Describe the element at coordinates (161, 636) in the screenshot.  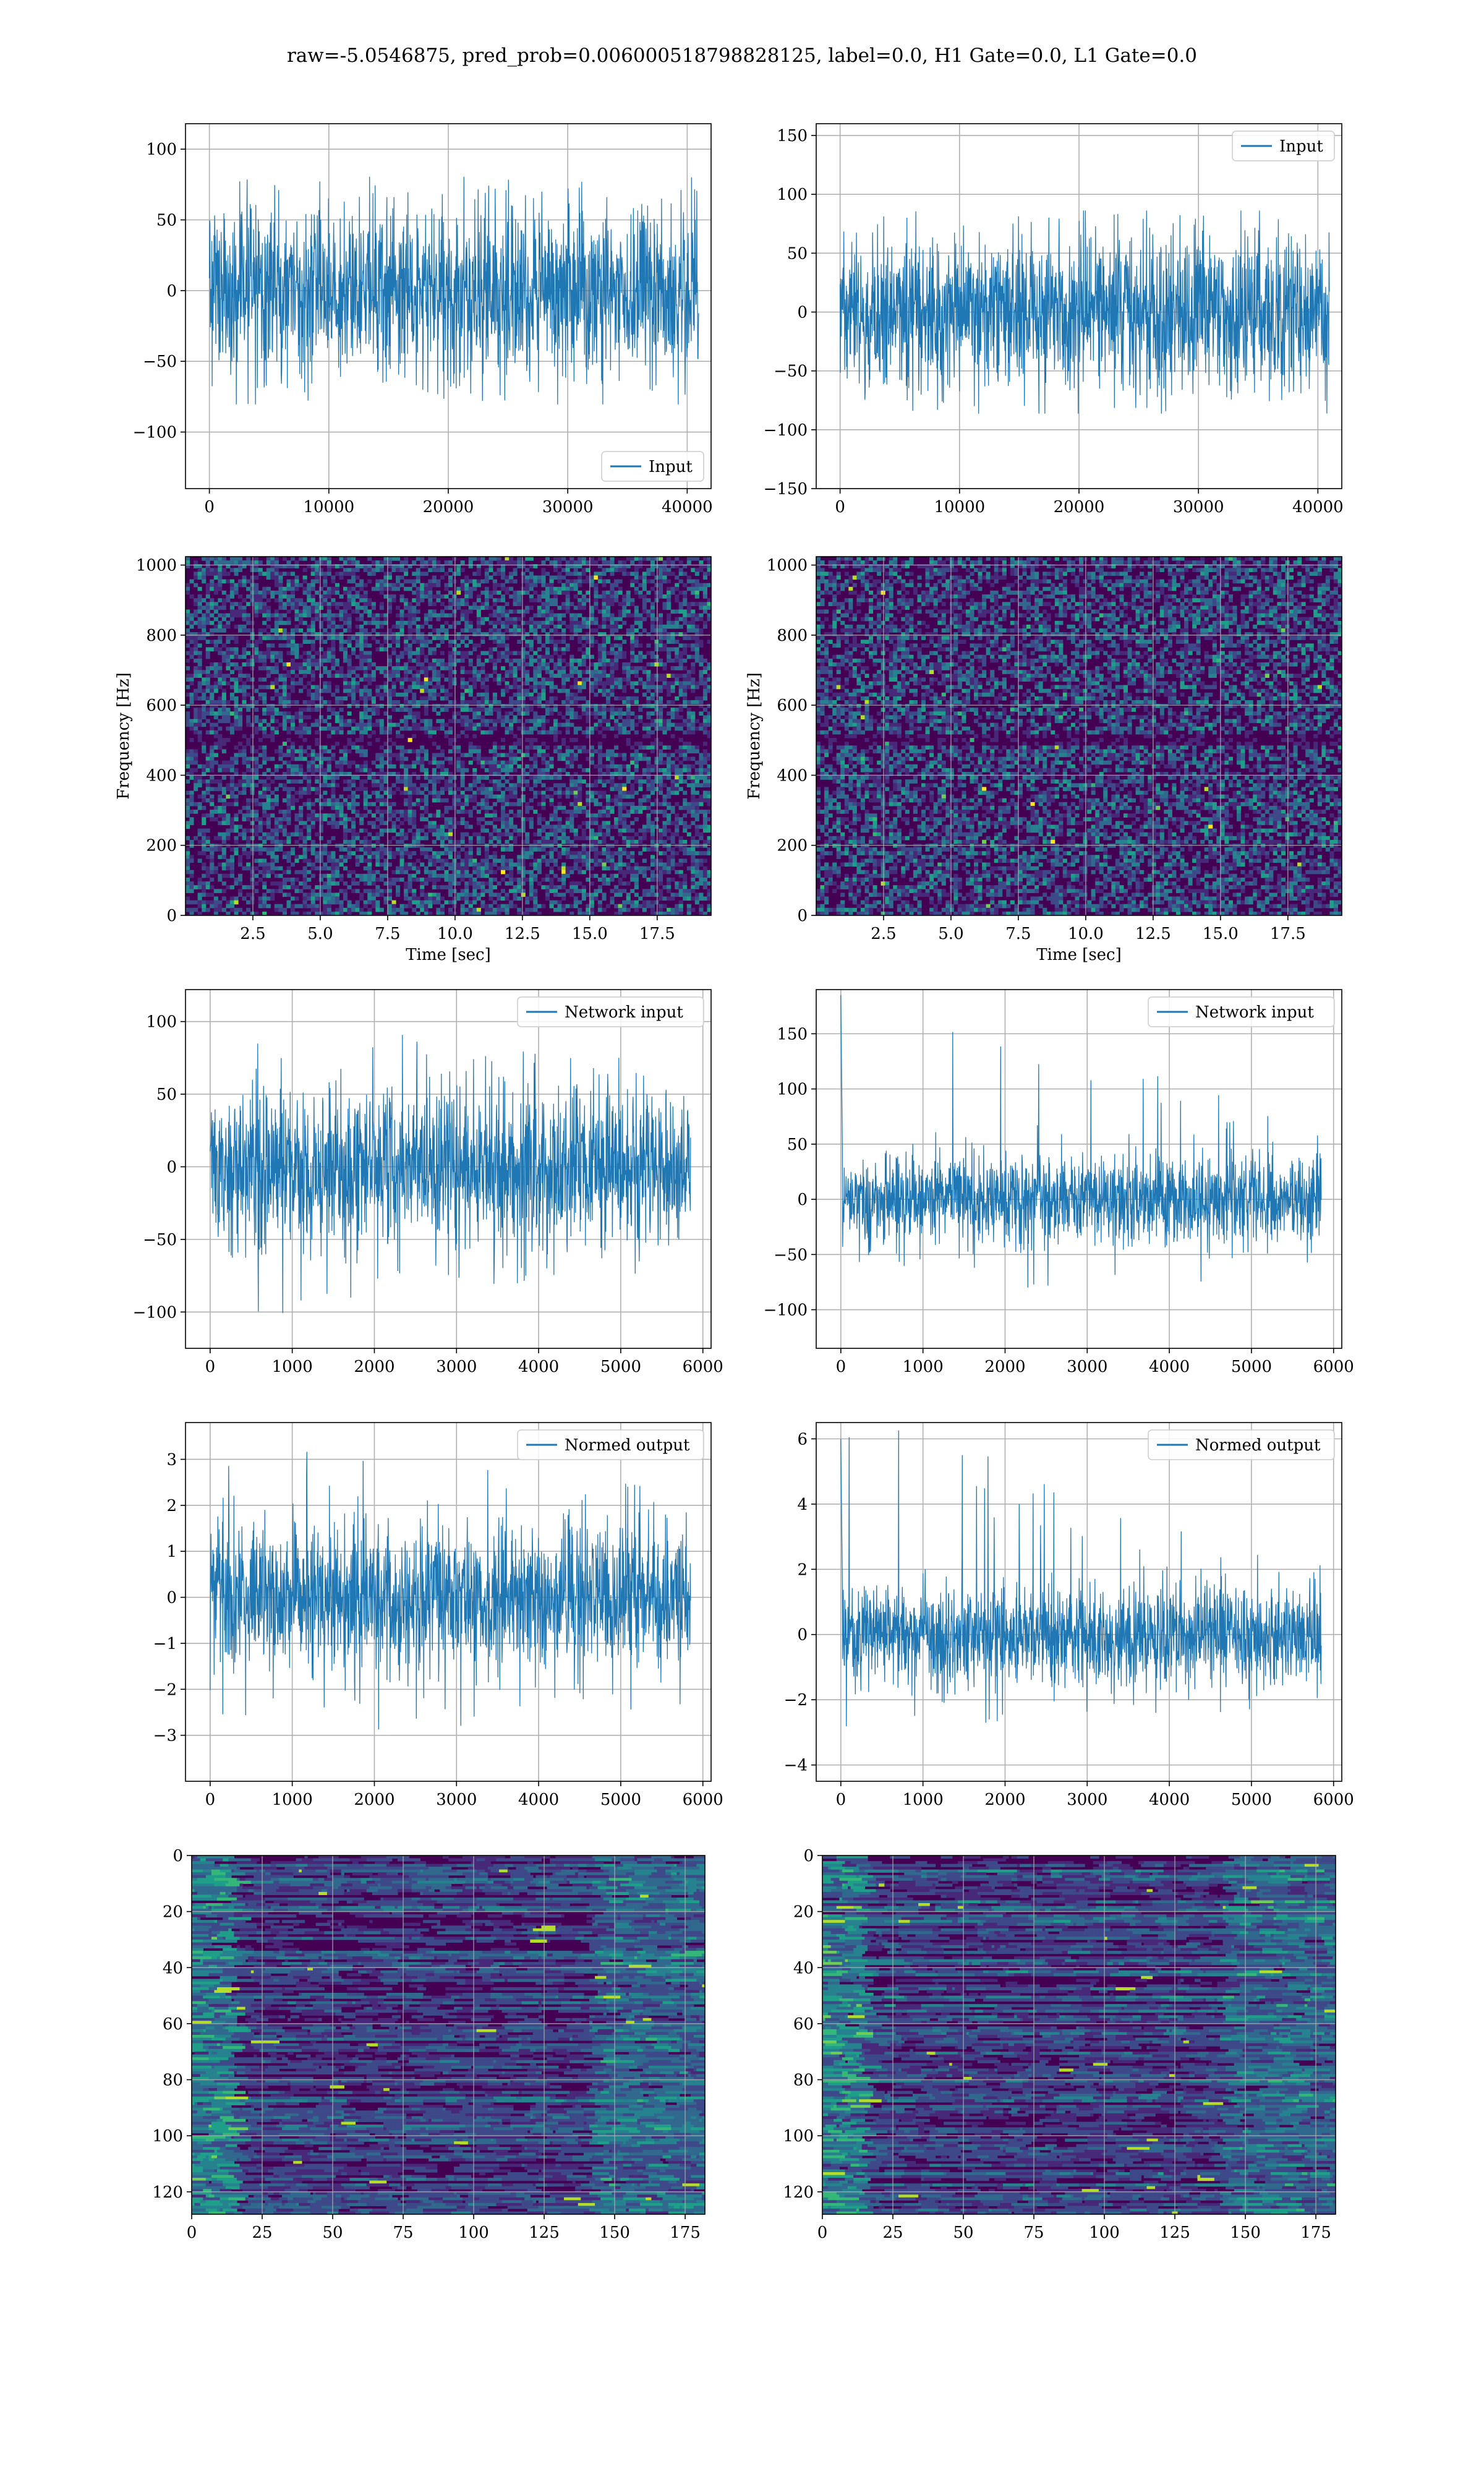
I see `y-tick-label: 800` at that location.